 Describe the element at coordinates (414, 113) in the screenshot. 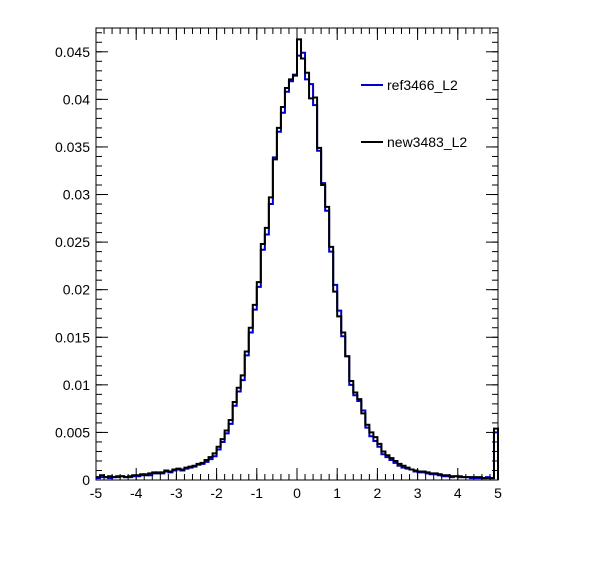

I see `legend: ref3466_L2 new3483_L2` at that location.